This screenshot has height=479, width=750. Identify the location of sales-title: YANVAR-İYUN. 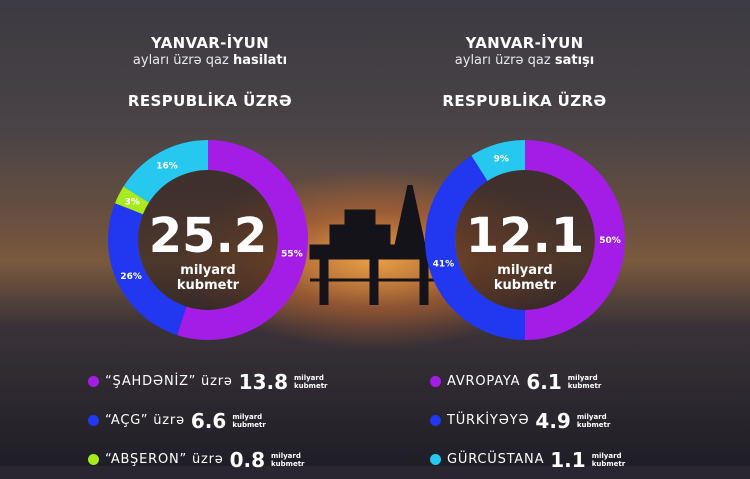
(524, 43).